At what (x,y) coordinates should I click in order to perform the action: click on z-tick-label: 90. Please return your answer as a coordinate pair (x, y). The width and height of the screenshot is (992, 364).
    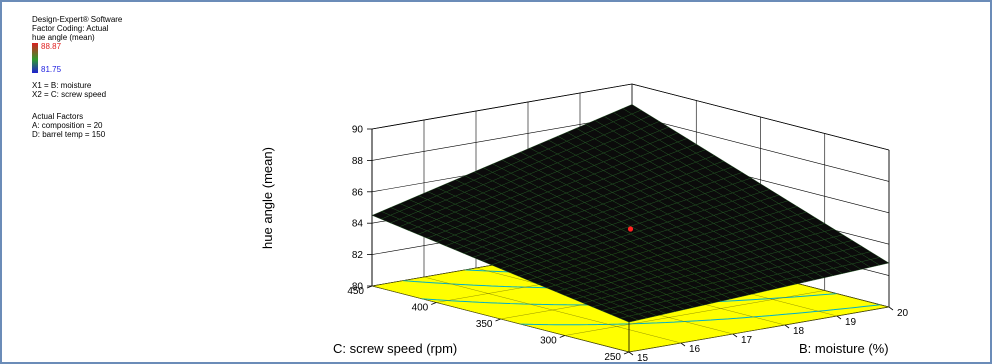
    Looking at the image, I should click on (358, 130).